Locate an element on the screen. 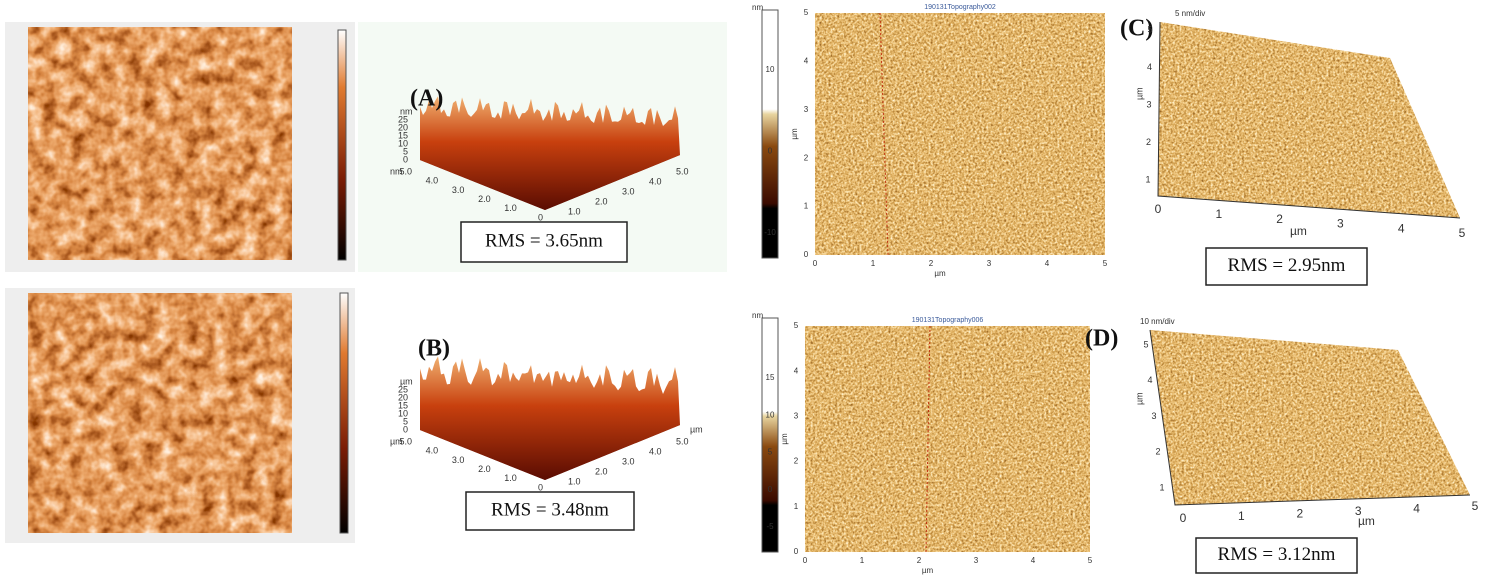 The height and width of the screenshot is (576, 1485). panel-label: (C) is located at coordinates (1136, 29).